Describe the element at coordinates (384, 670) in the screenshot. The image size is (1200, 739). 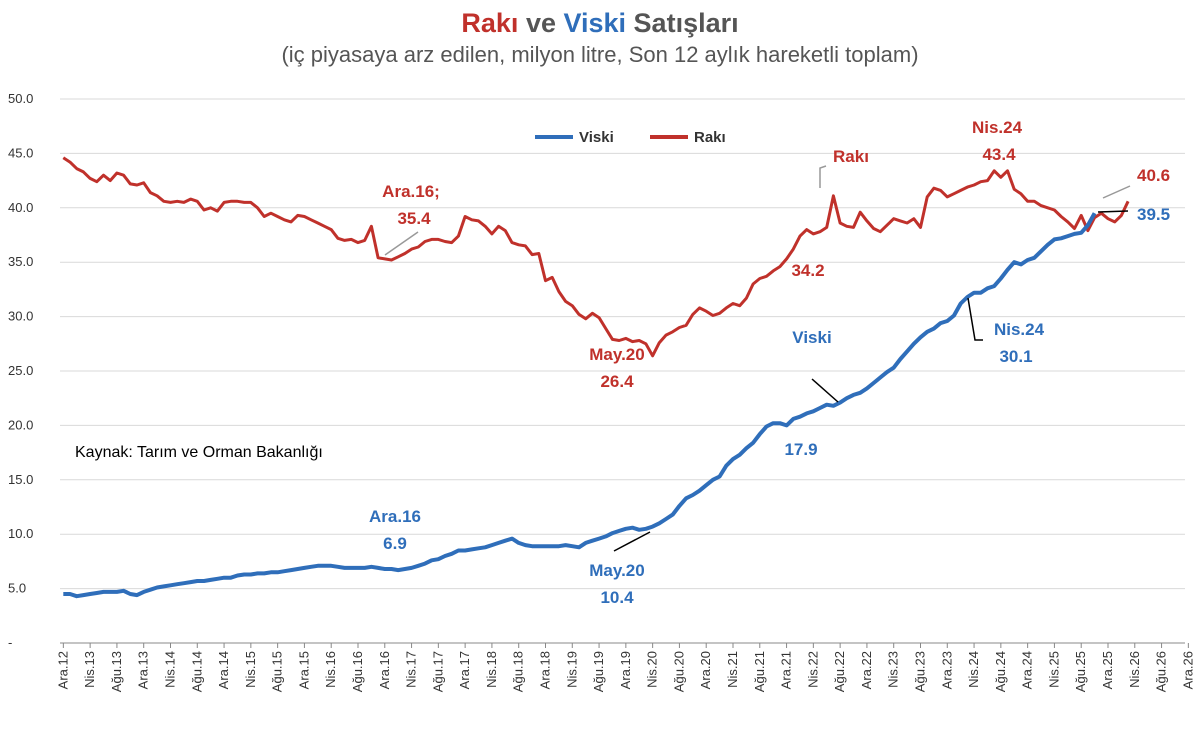
I see `x-tick-label: Ara.16` at that location.